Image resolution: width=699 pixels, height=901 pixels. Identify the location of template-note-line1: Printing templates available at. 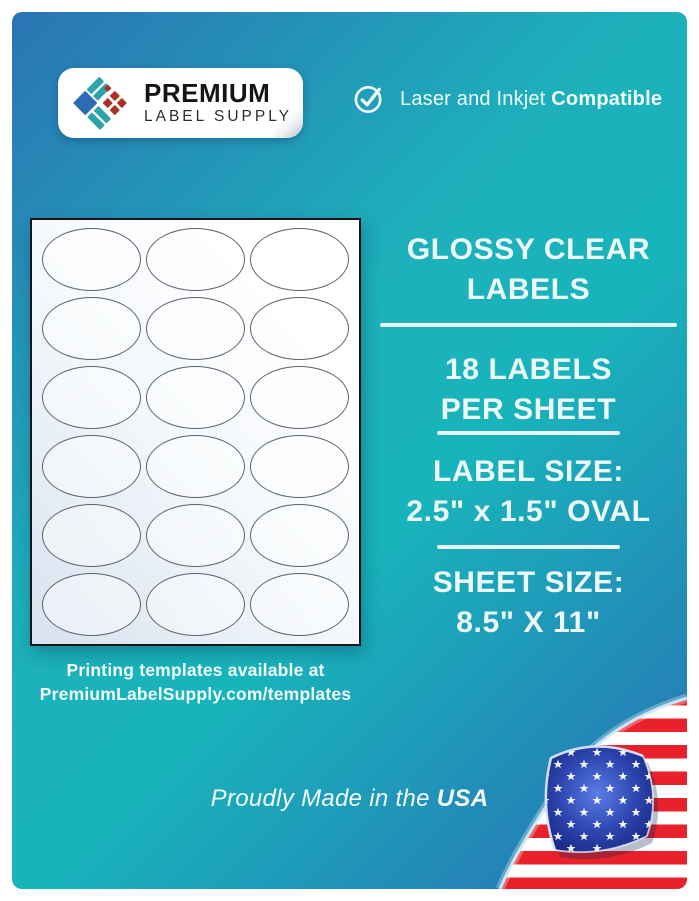
(195, 670).